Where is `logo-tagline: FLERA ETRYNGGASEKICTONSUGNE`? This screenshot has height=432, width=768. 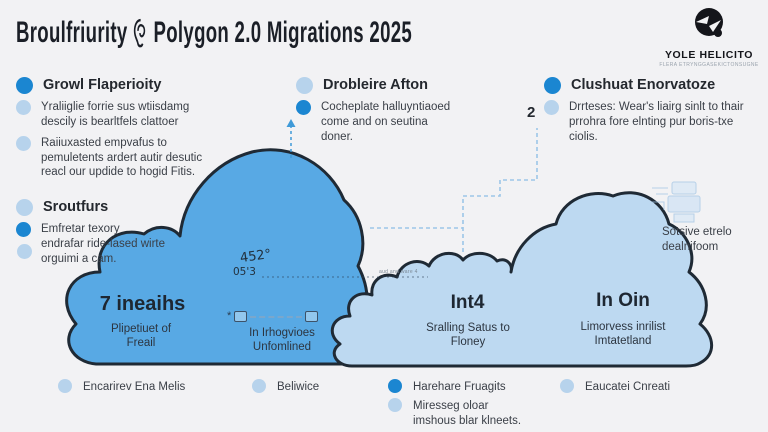
logo-tagline: FLERA ETRYNGGASEKICTONSUGNE is located at coordinates (709, 65).